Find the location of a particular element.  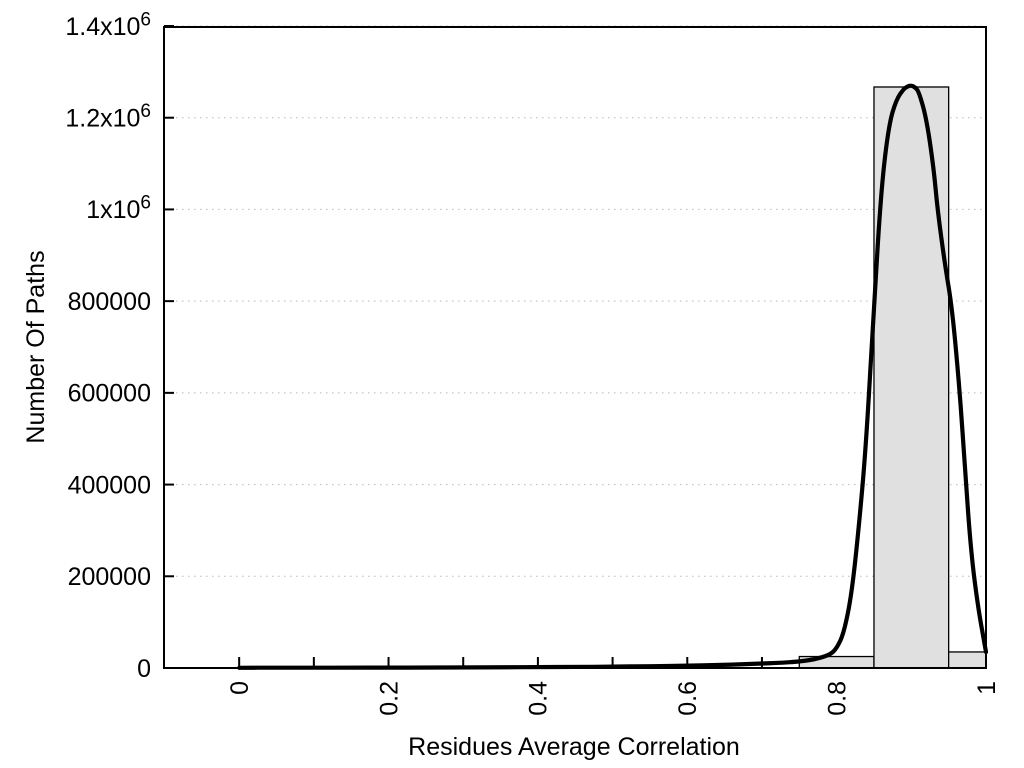

y-tick-label: 200000 is located at coordinates (109, 577).